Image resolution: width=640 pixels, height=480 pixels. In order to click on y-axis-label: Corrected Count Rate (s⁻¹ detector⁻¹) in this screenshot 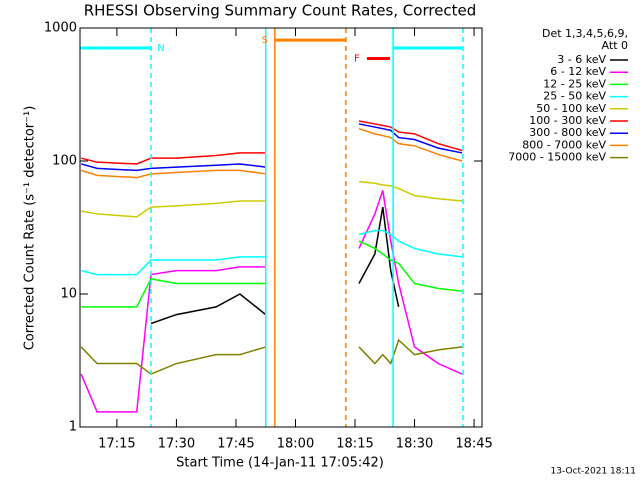, I will do `click(30, 228)`.